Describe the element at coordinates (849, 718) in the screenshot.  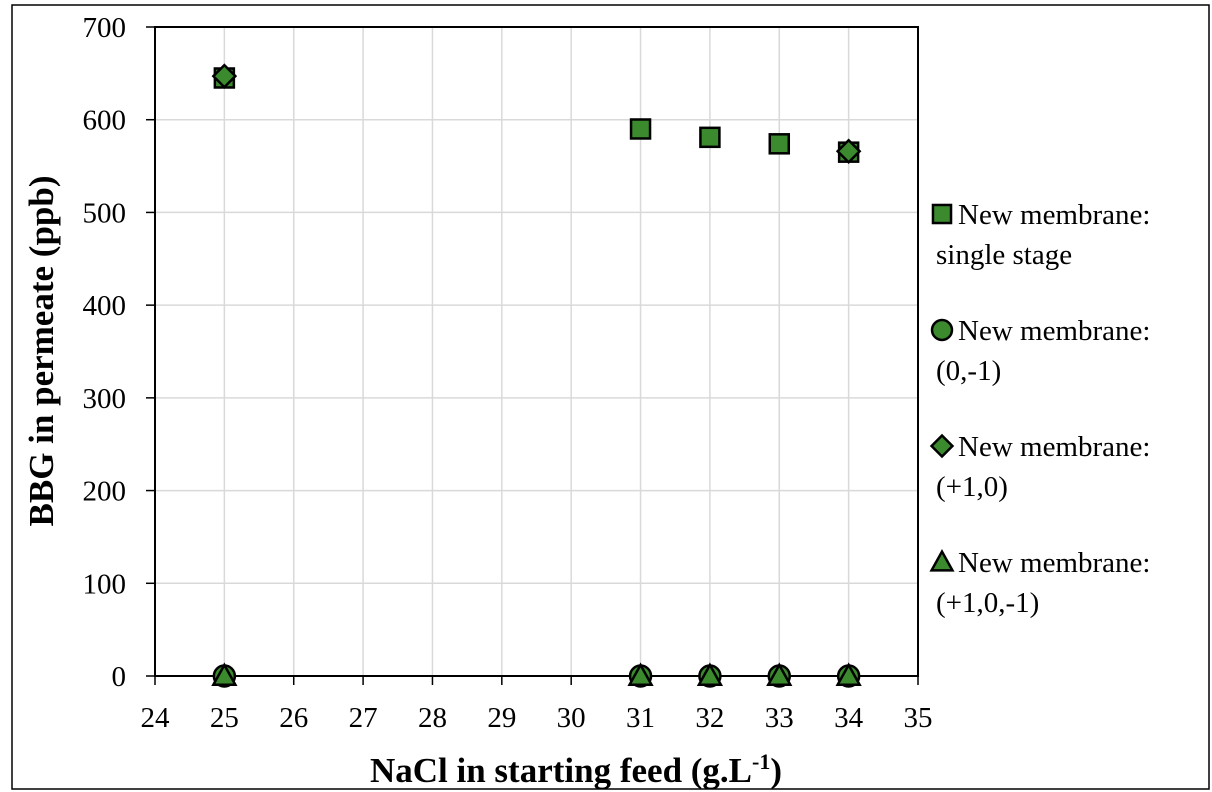
I see `x-tick-label: 34` at that location.